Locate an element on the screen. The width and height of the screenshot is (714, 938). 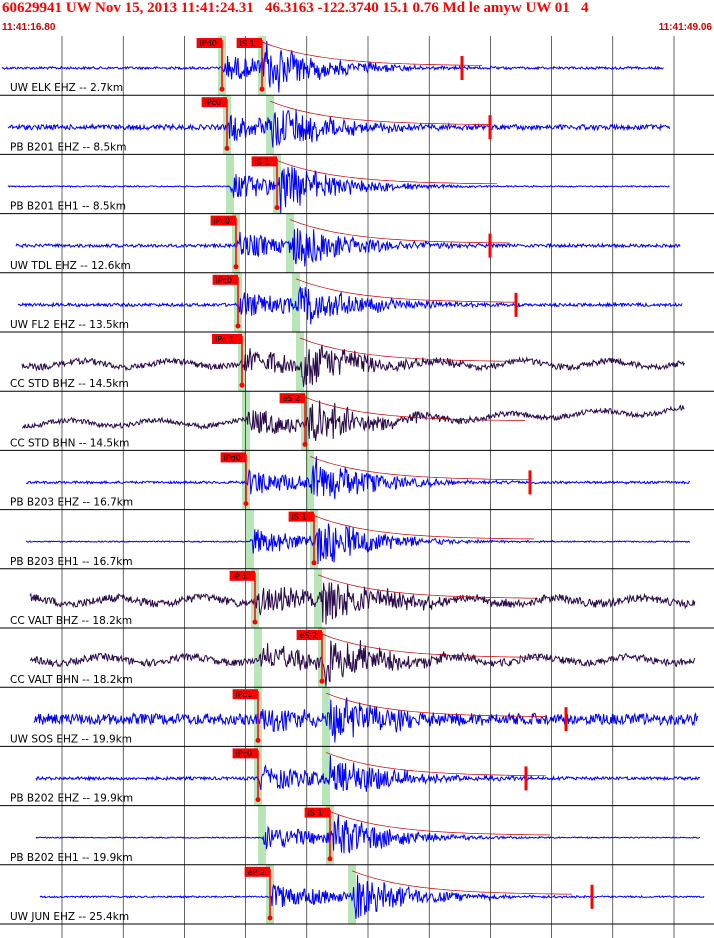
channel-label: PB B201 EHZ -- 8.5km is located at coordinates (68, 147).